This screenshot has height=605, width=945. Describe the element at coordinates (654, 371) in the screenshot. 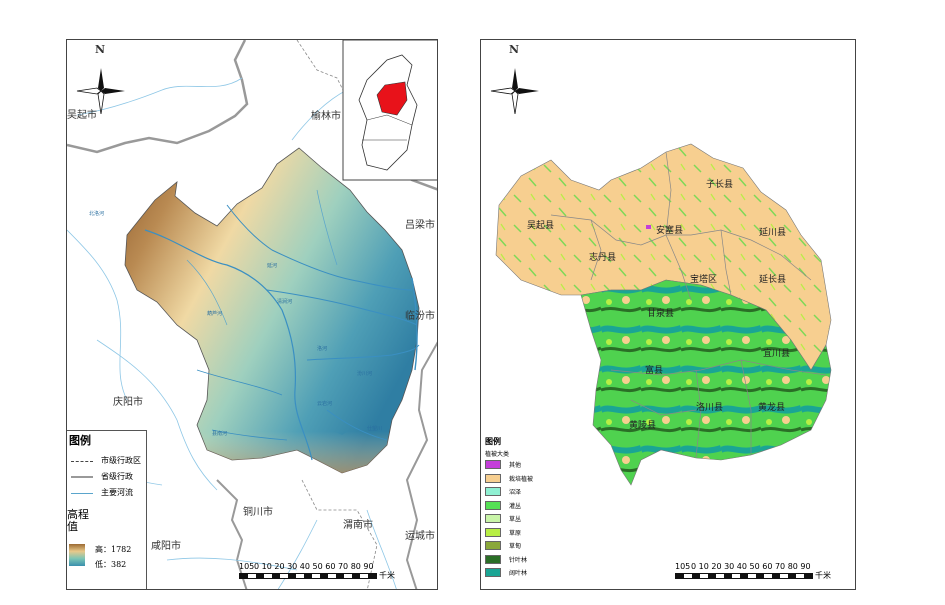

I see `county-label-fu: 富县` at that location.